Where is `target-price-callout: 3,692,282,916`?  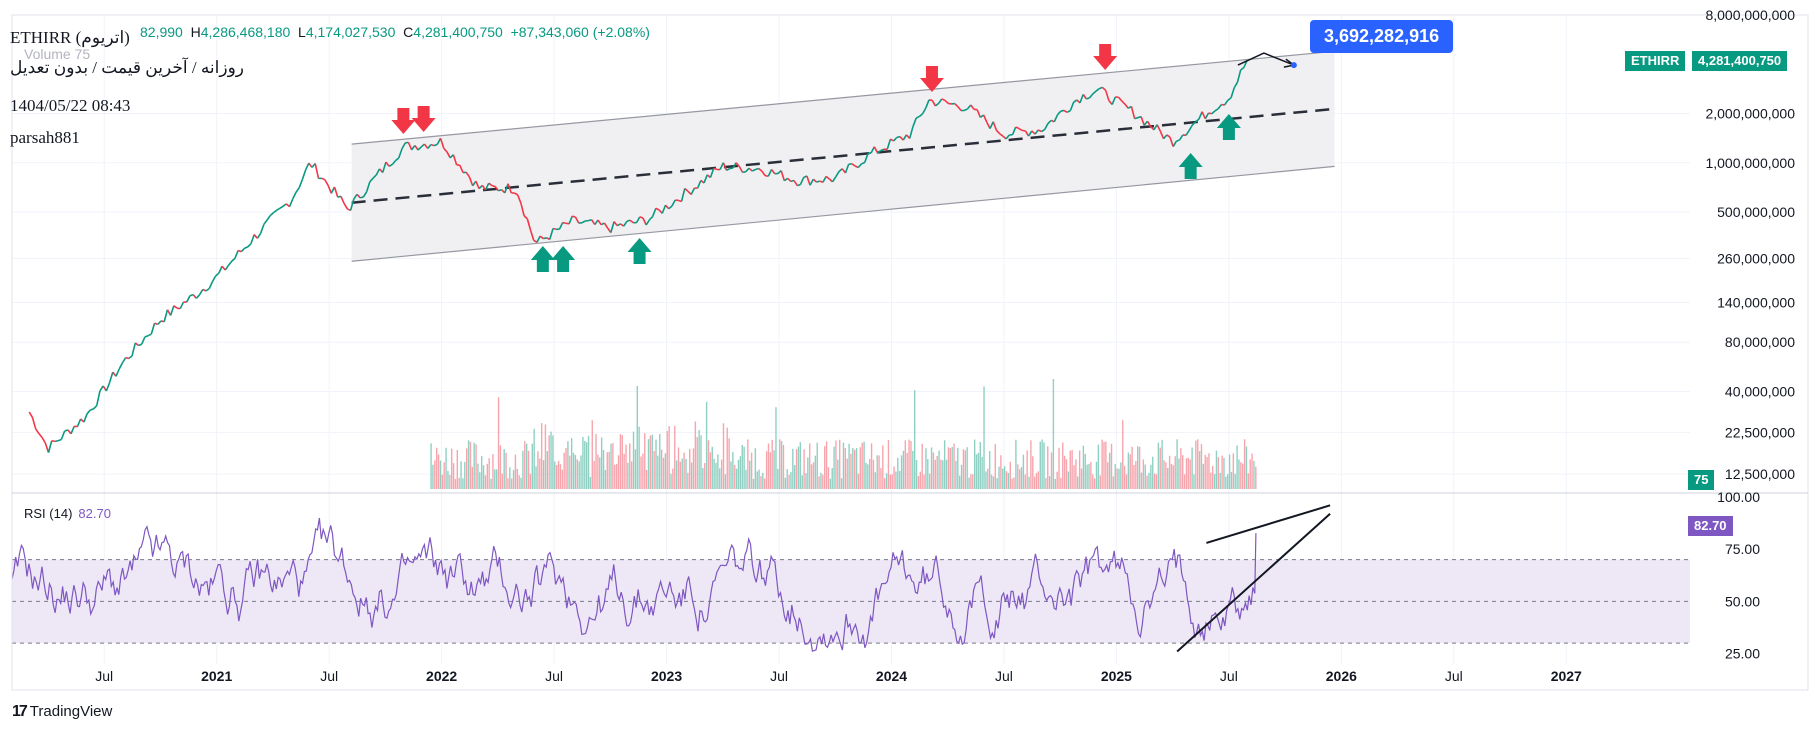 target-price-callout: 3,692,282,916 is located at coordinates (1382, 36).